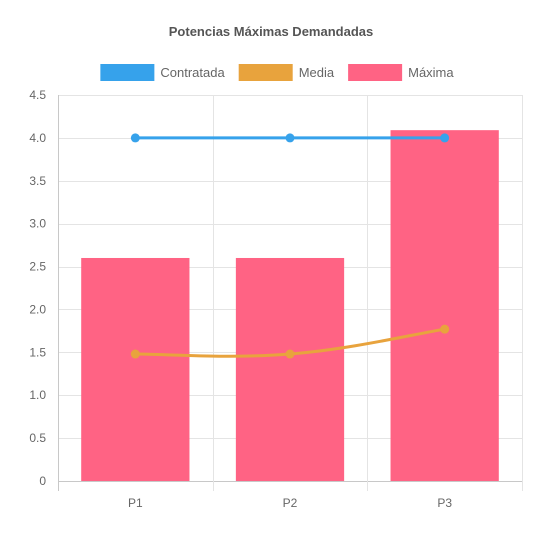 This screenshot has width=554, height=542. I want to click on bar-maxima-p3, so click(444, 305).